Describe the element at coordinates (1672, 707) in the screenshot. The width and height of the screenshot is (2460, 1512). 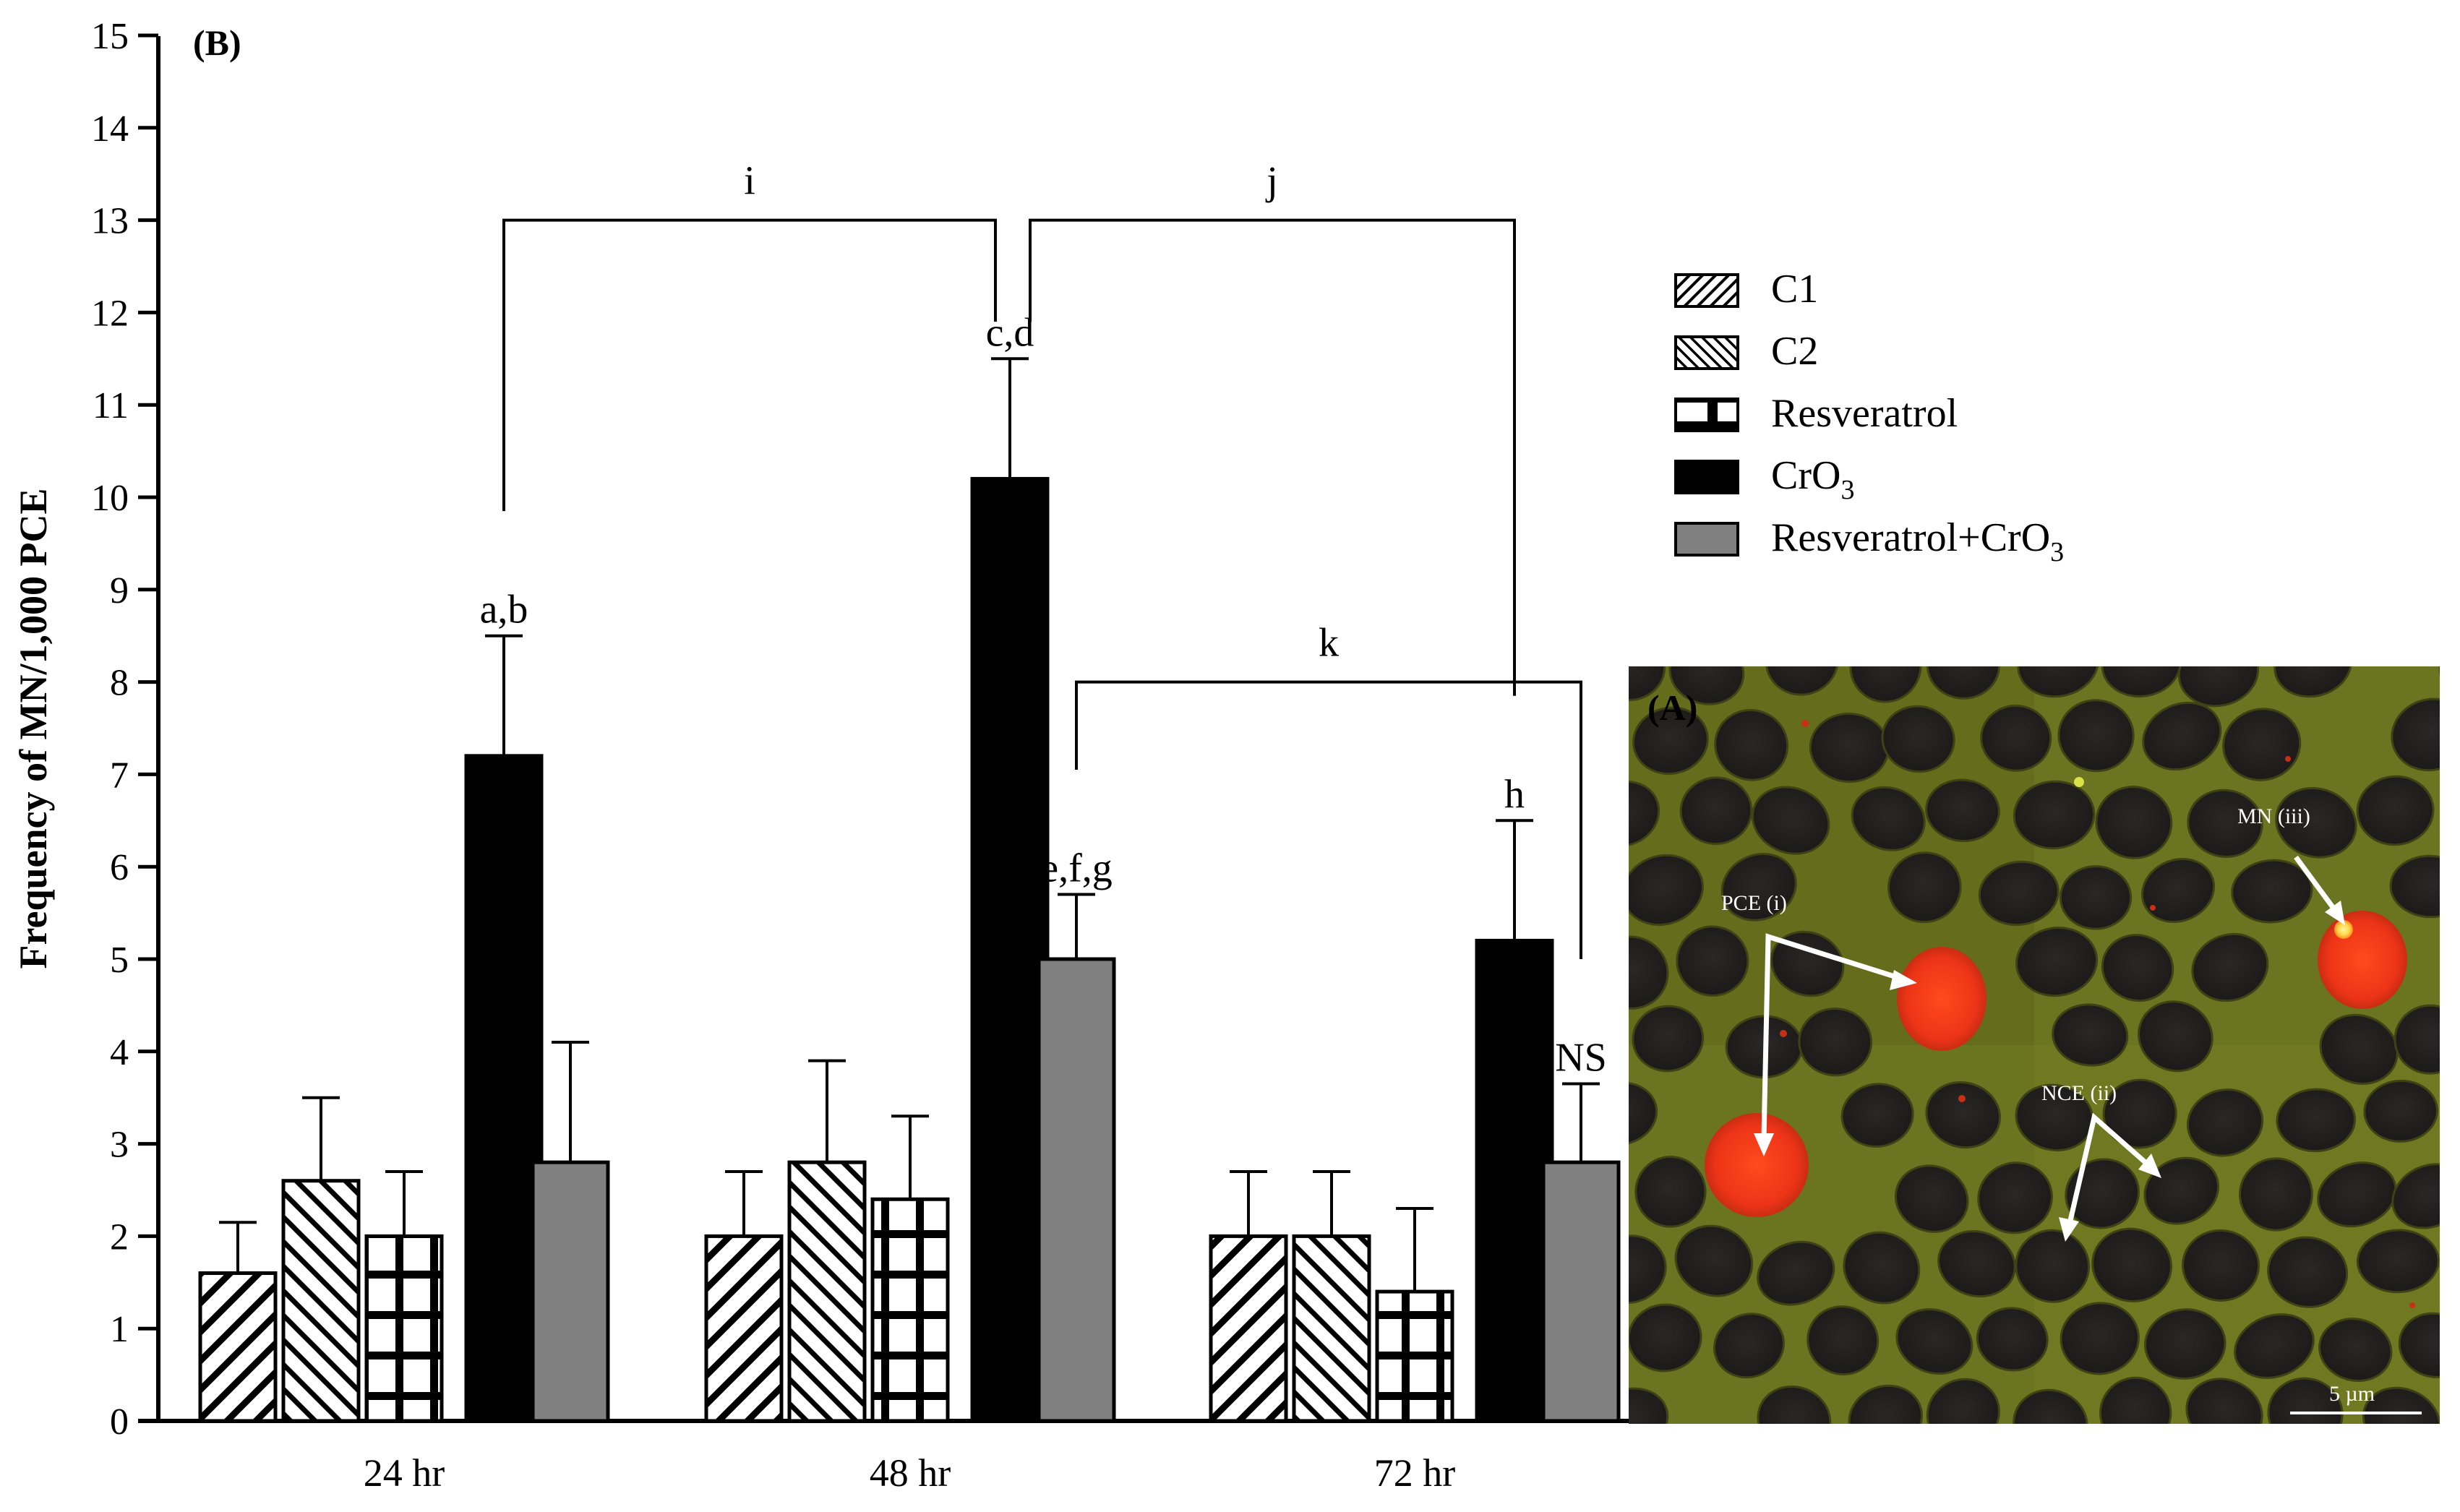
I see `panel-label-a: (A)` at that location.